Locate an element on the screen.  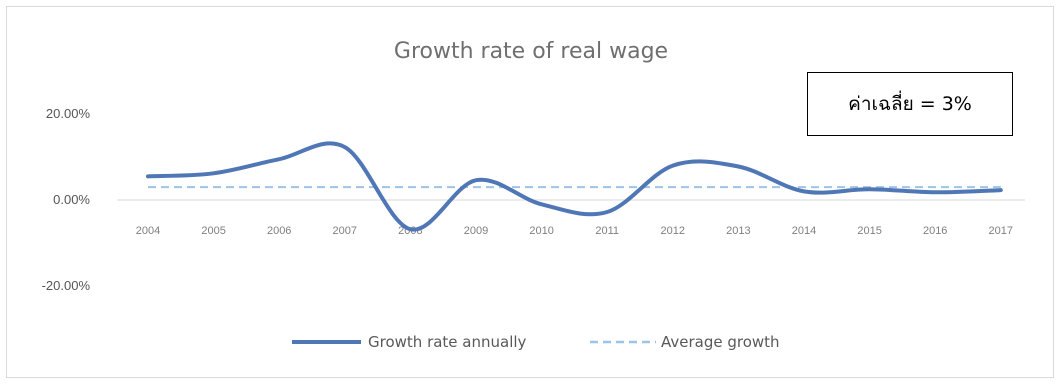
x-tick-label: 2004 is located at coordinates (148, 231).